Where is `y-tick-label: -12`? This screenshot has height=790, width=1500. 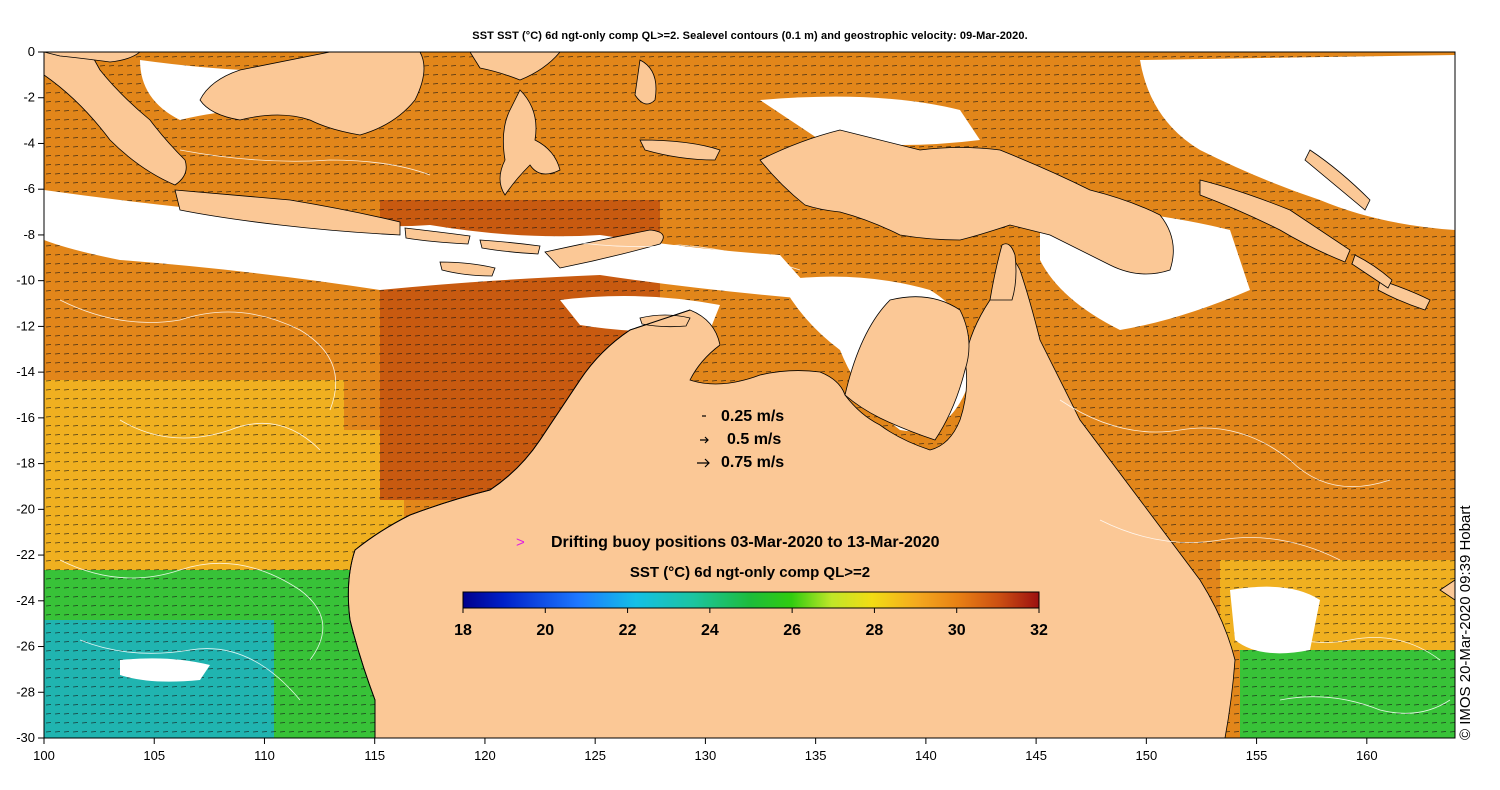 y-tick-label: -12 is located at coordinates (25, 325).